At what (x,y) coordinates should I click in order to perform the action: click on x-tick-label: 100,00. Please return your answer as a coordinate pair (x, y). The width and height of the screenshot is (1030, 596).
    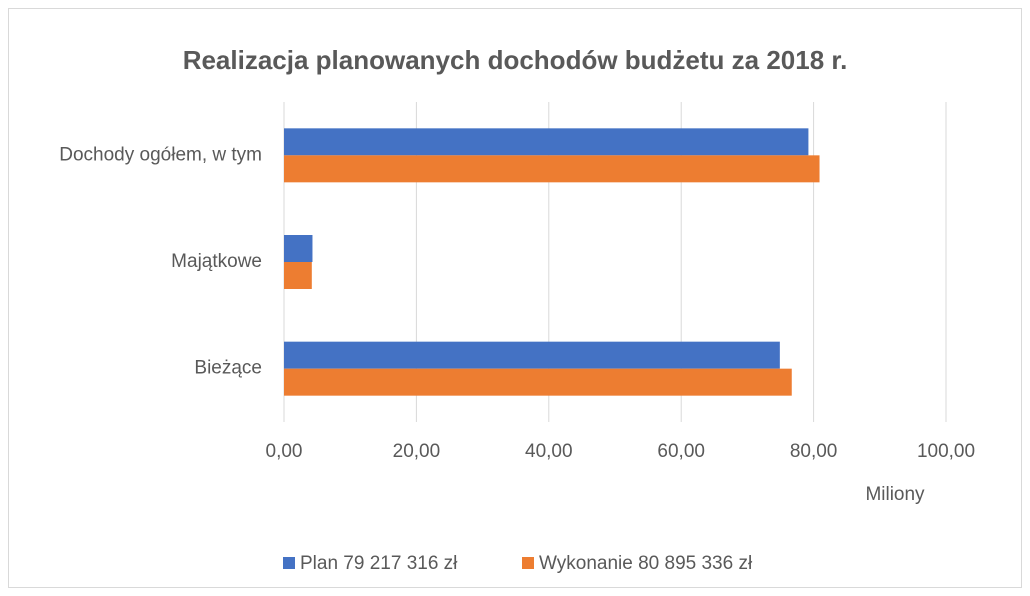
    Looking at the image, I should click on (946, 451).